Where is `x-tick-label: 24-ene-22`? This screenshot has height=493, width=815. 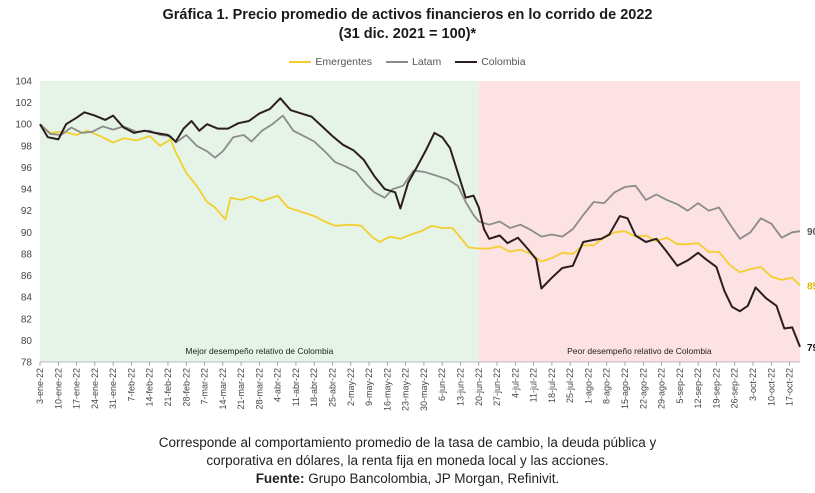
x-tick-label: 24-ene-22 is located at coordinates (95, 388).